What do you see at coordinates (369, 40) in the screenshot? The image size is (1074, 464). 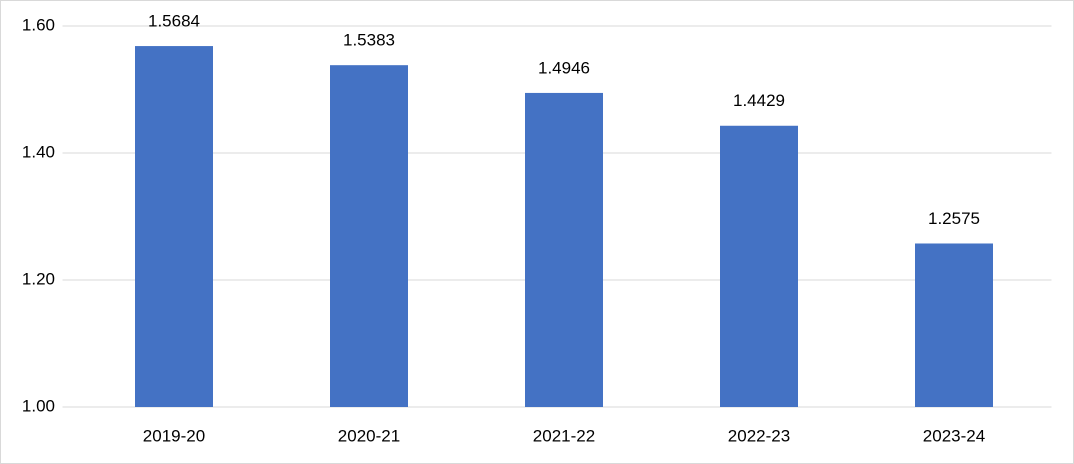 I see `data-label: 1.5383` at bounding box center [369, 40].